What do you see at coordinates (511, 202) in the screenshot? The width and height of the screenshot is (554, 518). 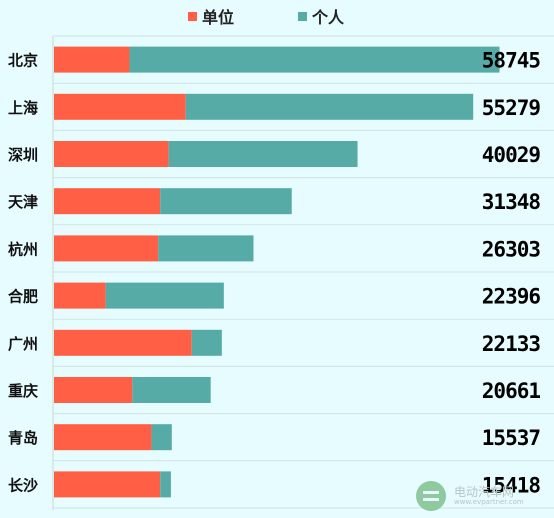 I see `total-label: 31348` at bounding box center [511, 202].